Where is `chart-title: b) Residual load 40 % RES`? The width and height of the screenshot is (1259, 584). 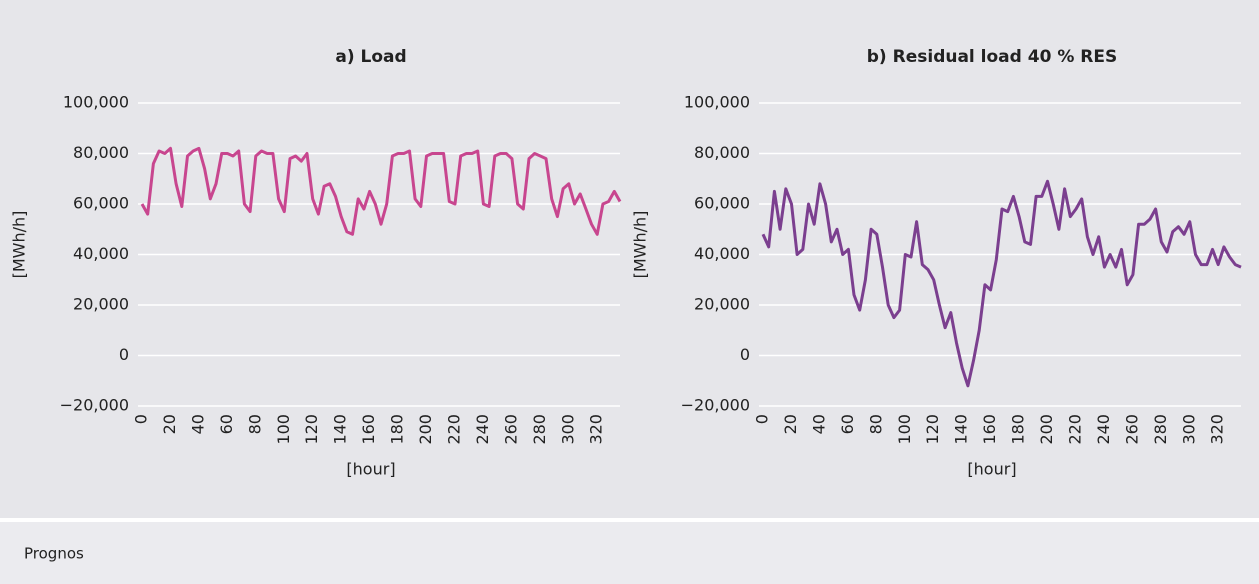
chart-title: b) Residual load 40 % RES is located at coordinates (992, 57).